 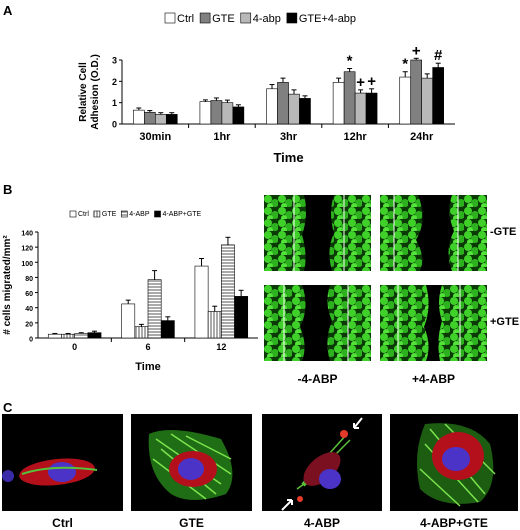 What do you see at coordinates (29, 324) in the screenshot?
I see `y-tick-label: 20` at bounding box center [29, 324].